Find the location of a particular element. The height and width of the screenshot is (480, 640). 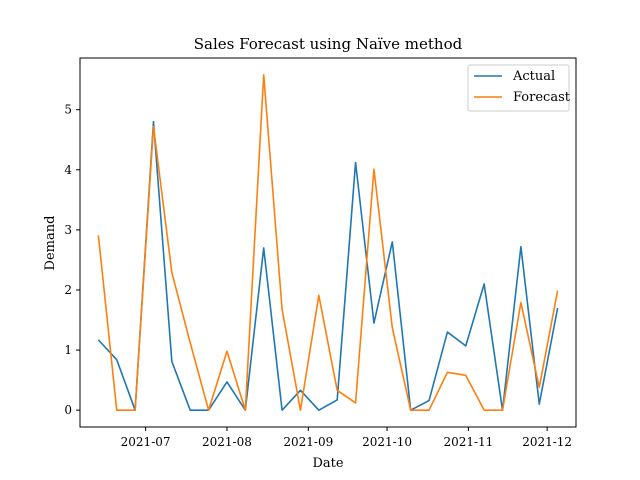

x-tick-label: 2021-10 is located at coordinates (387, 442).